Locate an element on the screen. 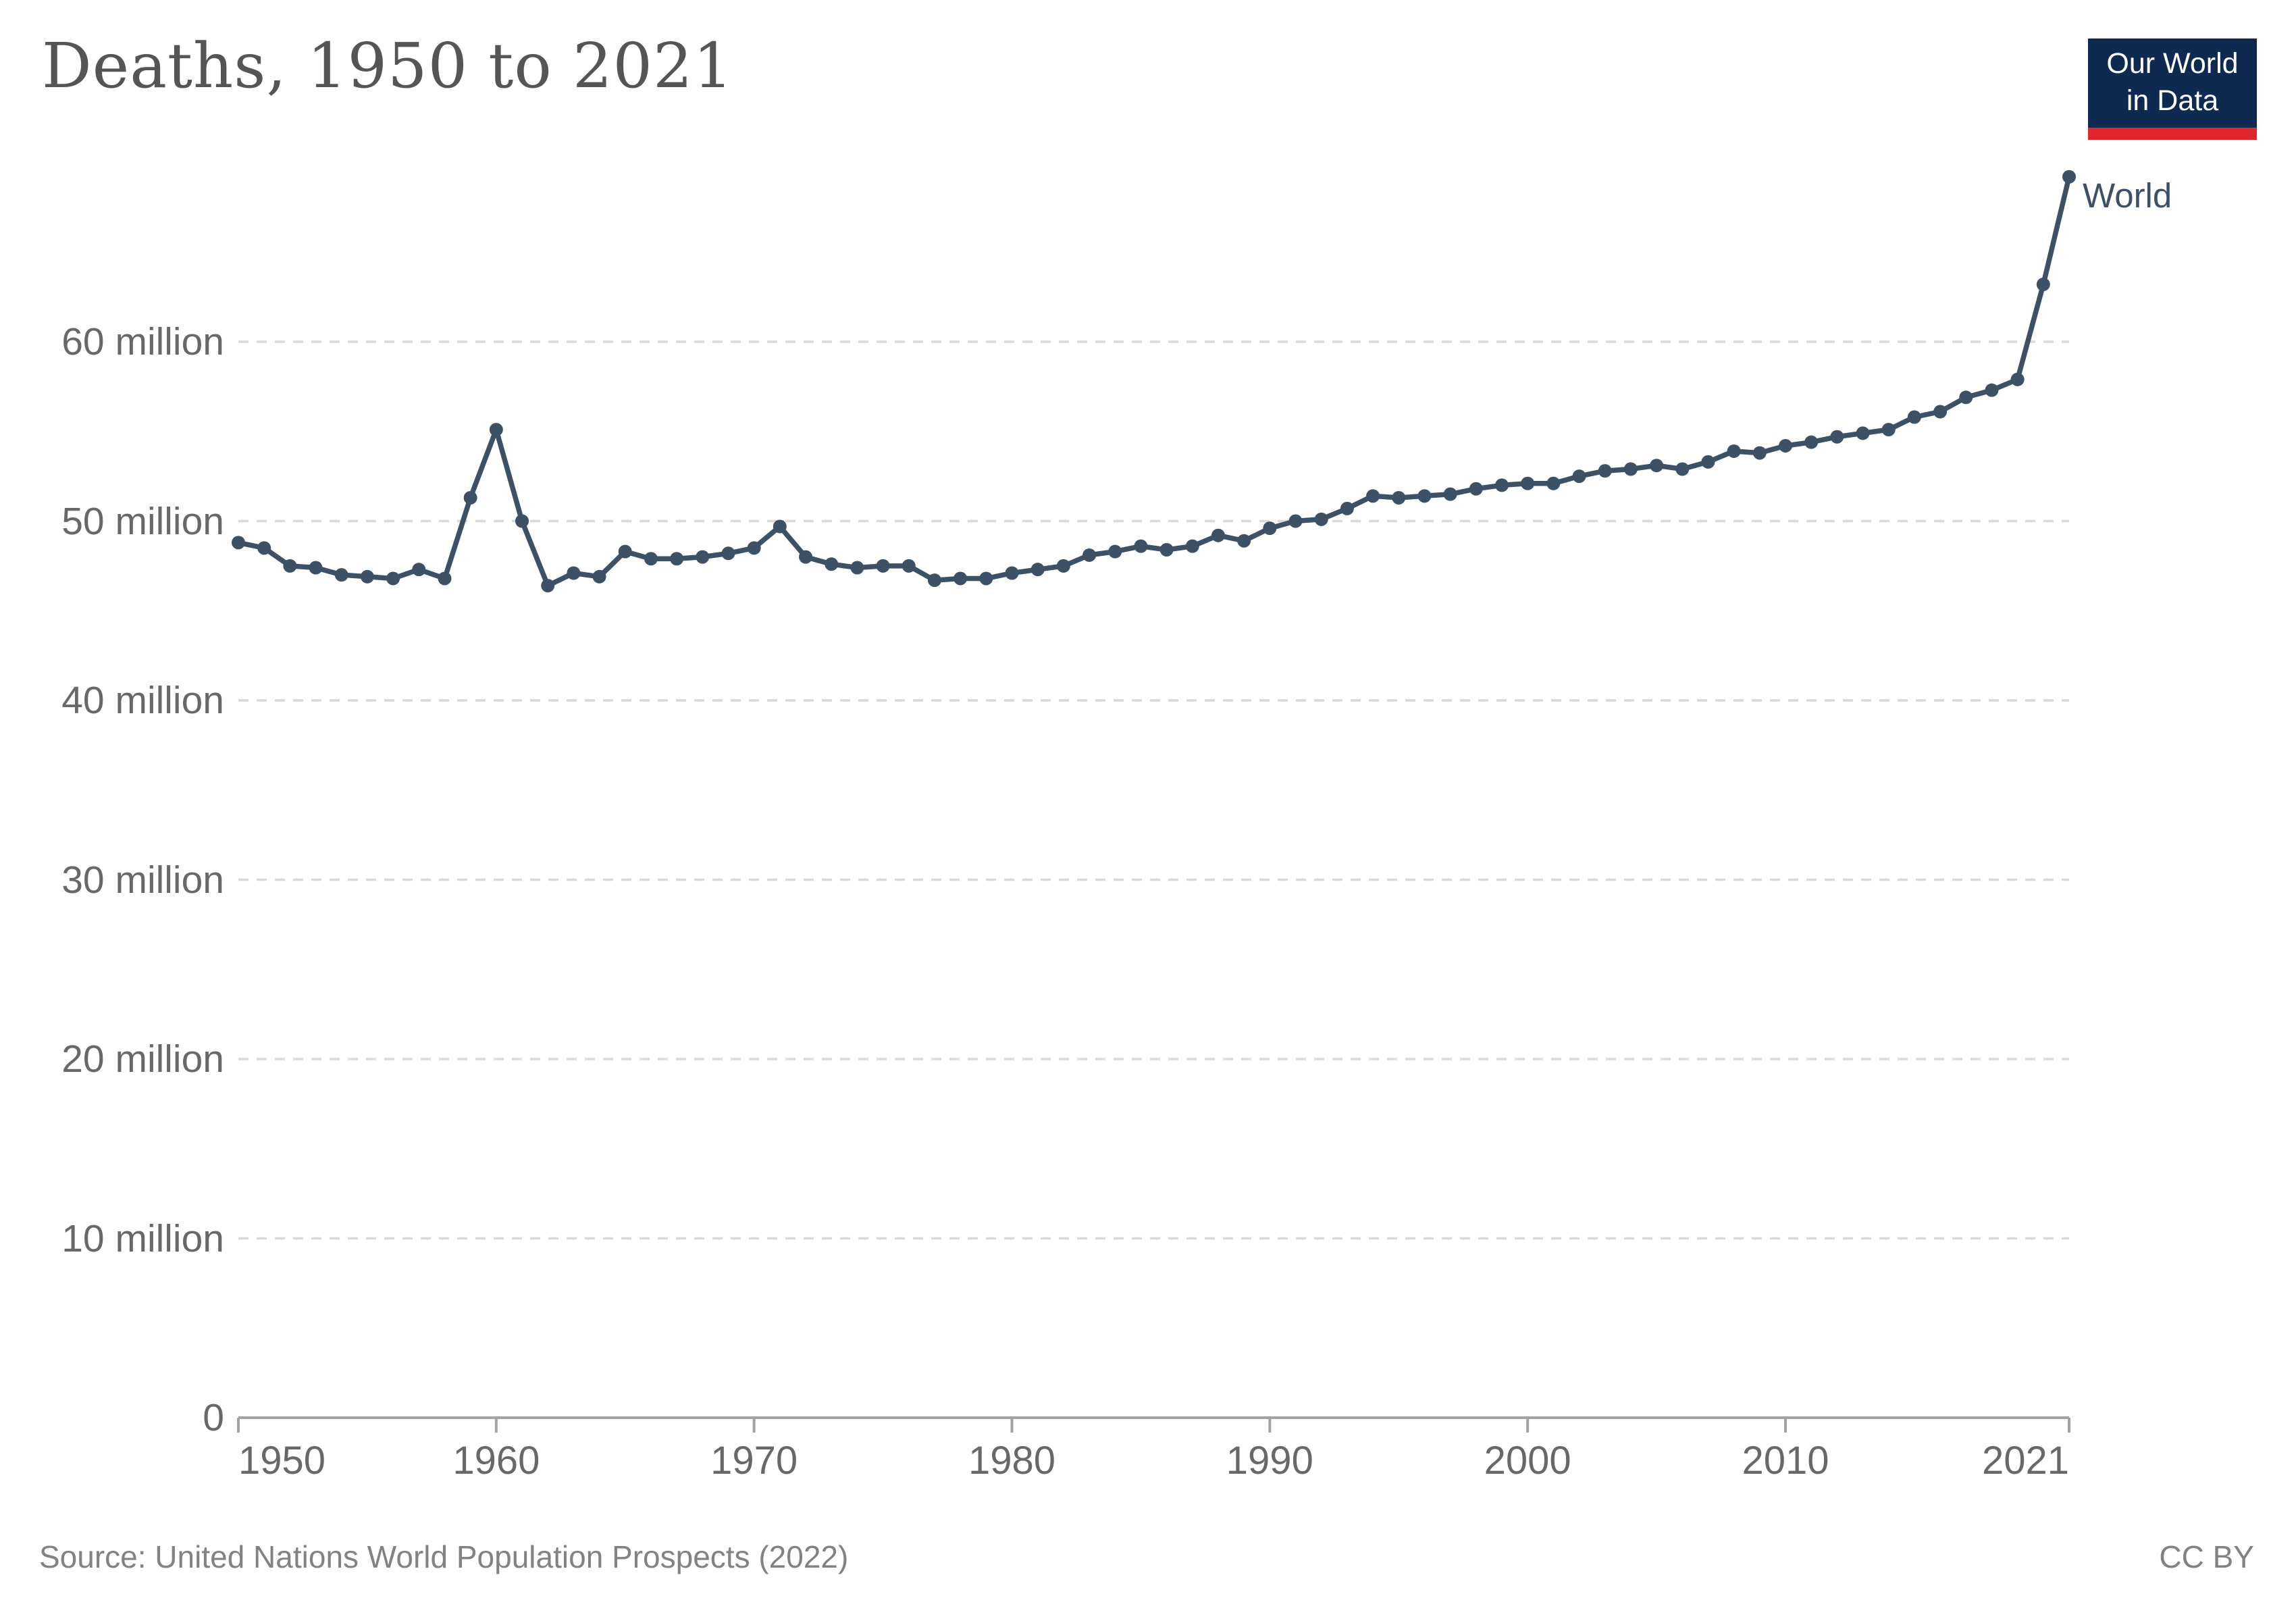 The height and width of the screenshot is (1621, 2296). x-tick-label: 1950 is located at coordinates (282, 1461).